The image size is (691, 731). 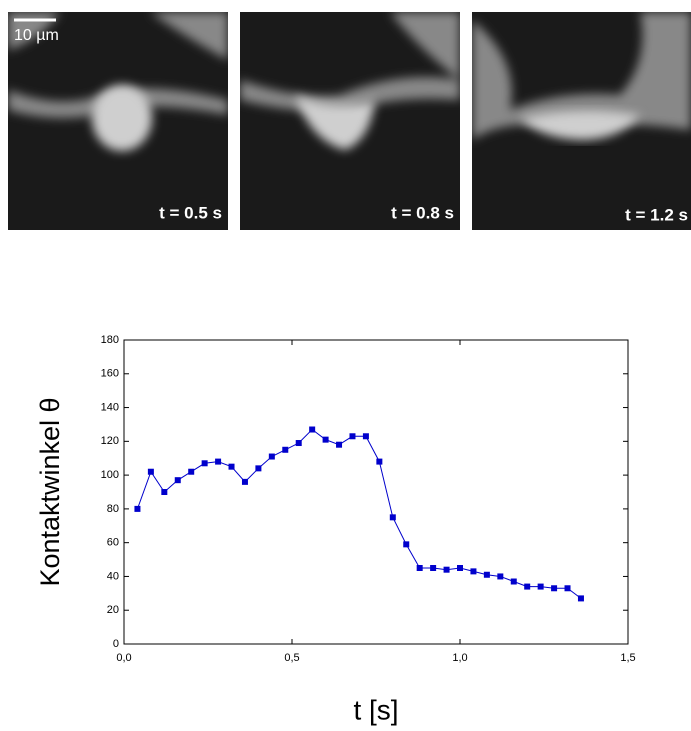 What do you see at coordinates (190, 212) in the screenshot?
I see `panel-label: t = 0.5 s` at bounding box center [190, 212].